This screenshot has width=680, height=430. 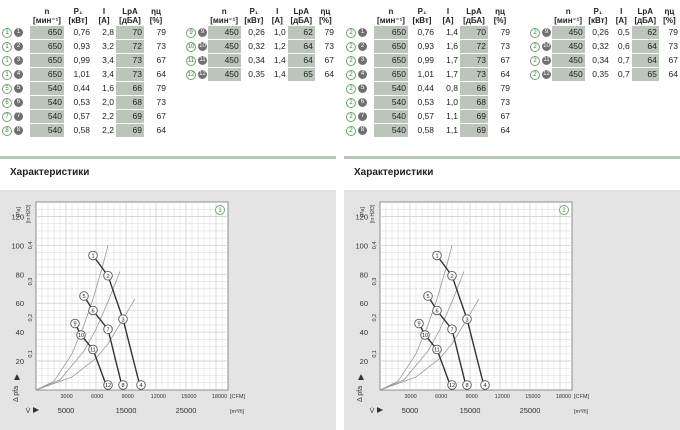 I want to click on cell-p: 0,76, so click(x=425, y=32).